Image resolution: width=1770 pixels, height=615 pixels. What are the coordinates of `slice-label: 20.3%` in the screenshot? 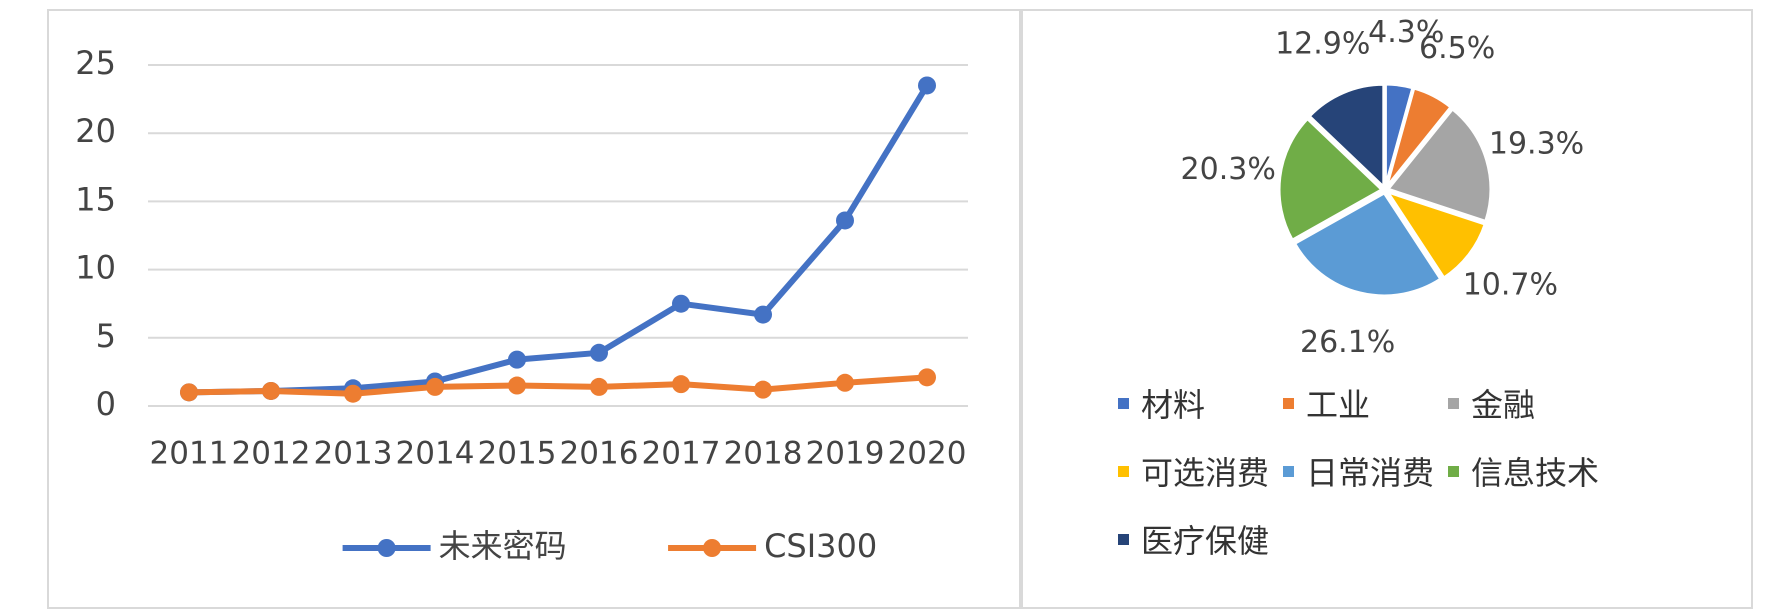 It's located at (1228, 169).